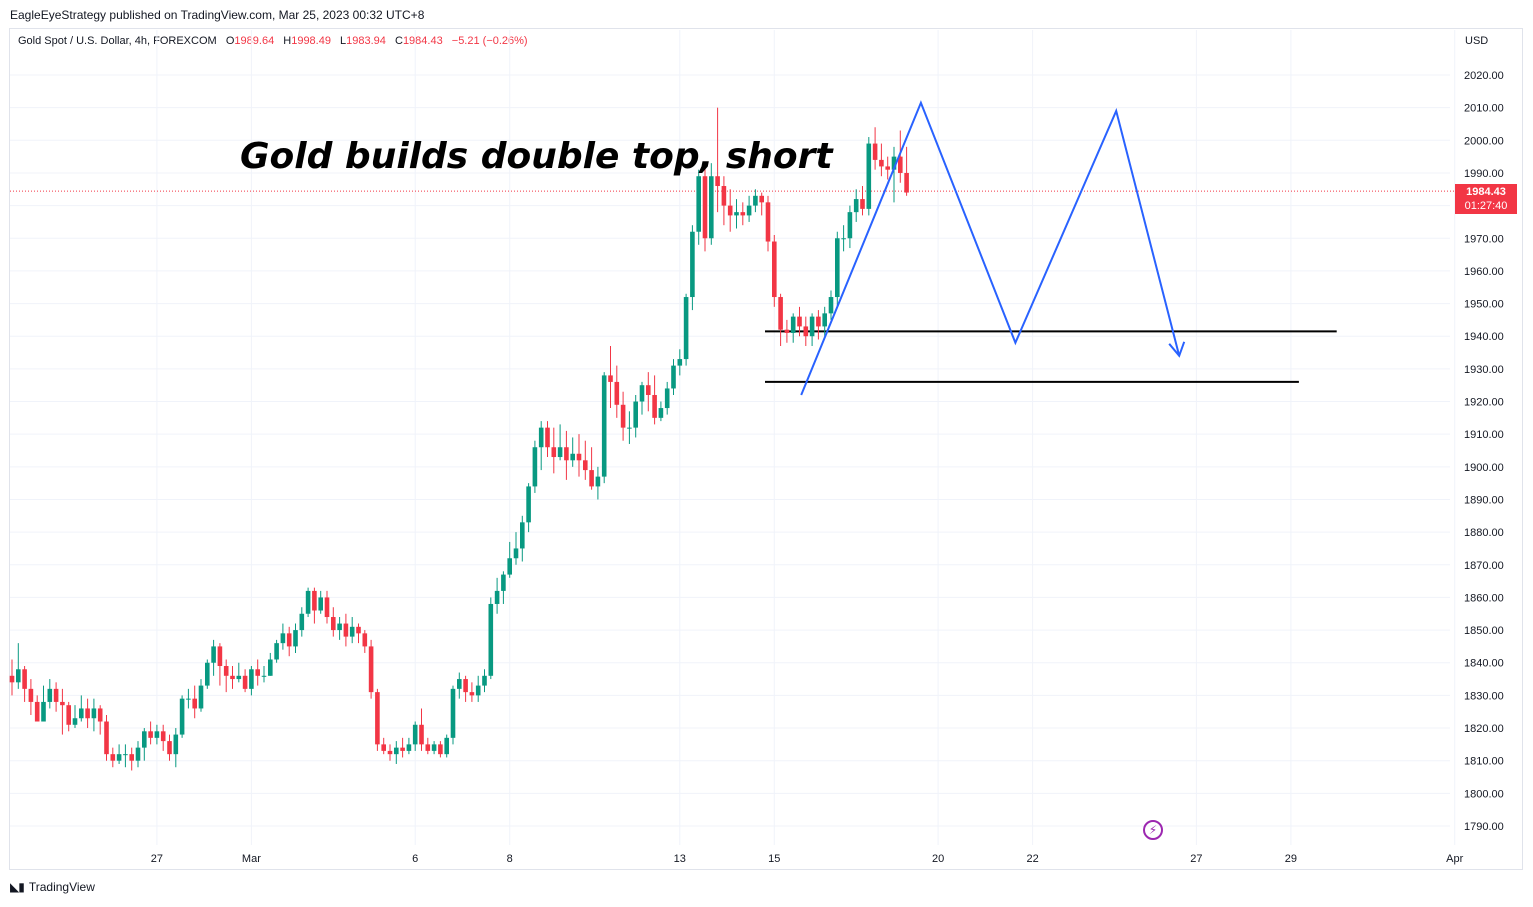 The image size is (1533, 907). Describe the element at coordinates (489, 41) in the screenshot. I see `change-value: −5.21 (−0.26%)` at that location.